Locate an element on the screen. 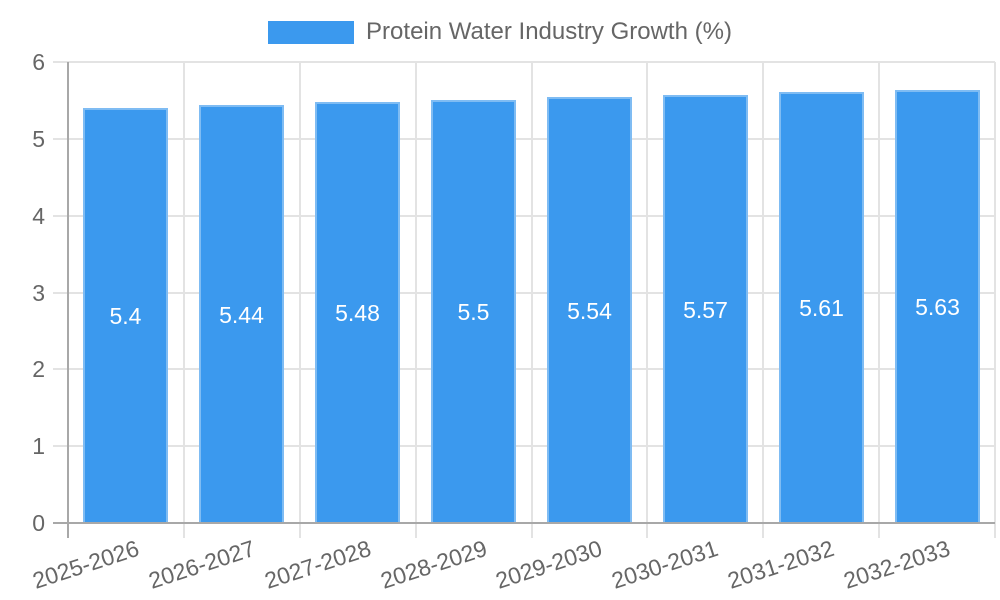  bar: 5.4 is located at coordinates (125, 315).